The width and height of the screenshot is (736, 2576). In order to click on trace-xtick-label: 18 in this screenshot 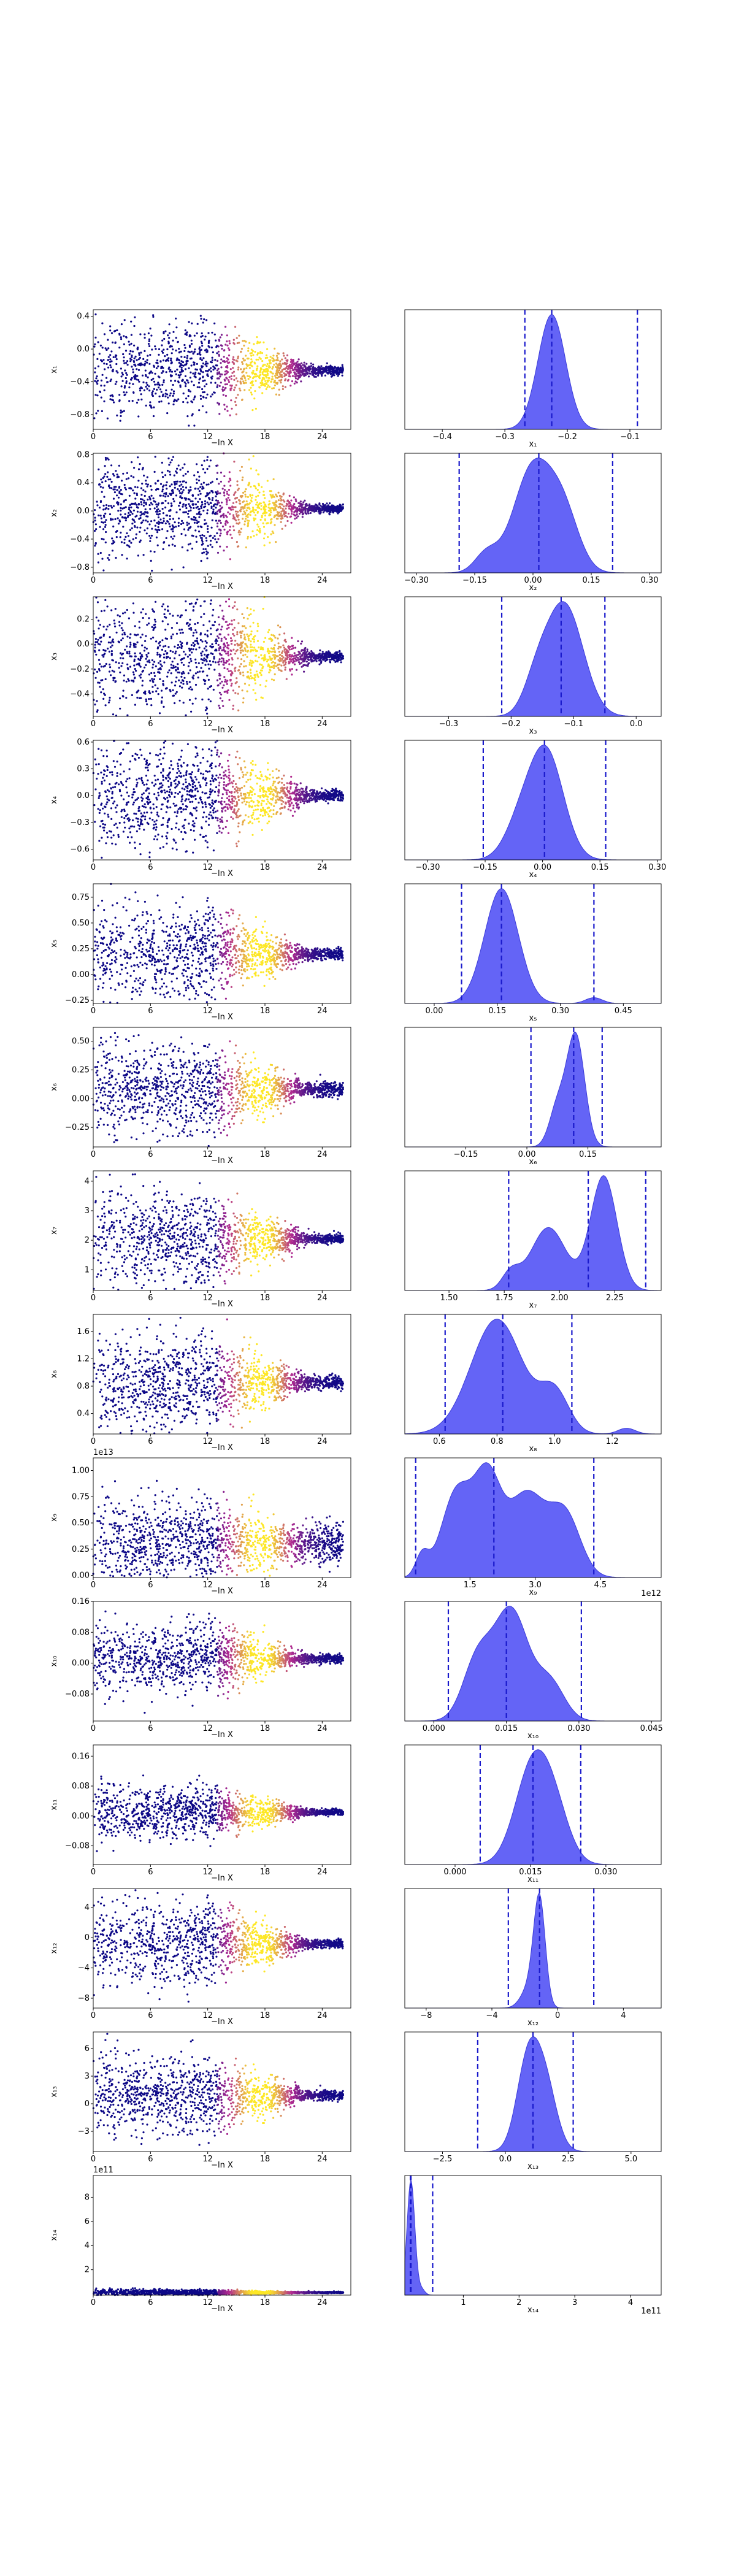, I will do `click(265, 580)`.